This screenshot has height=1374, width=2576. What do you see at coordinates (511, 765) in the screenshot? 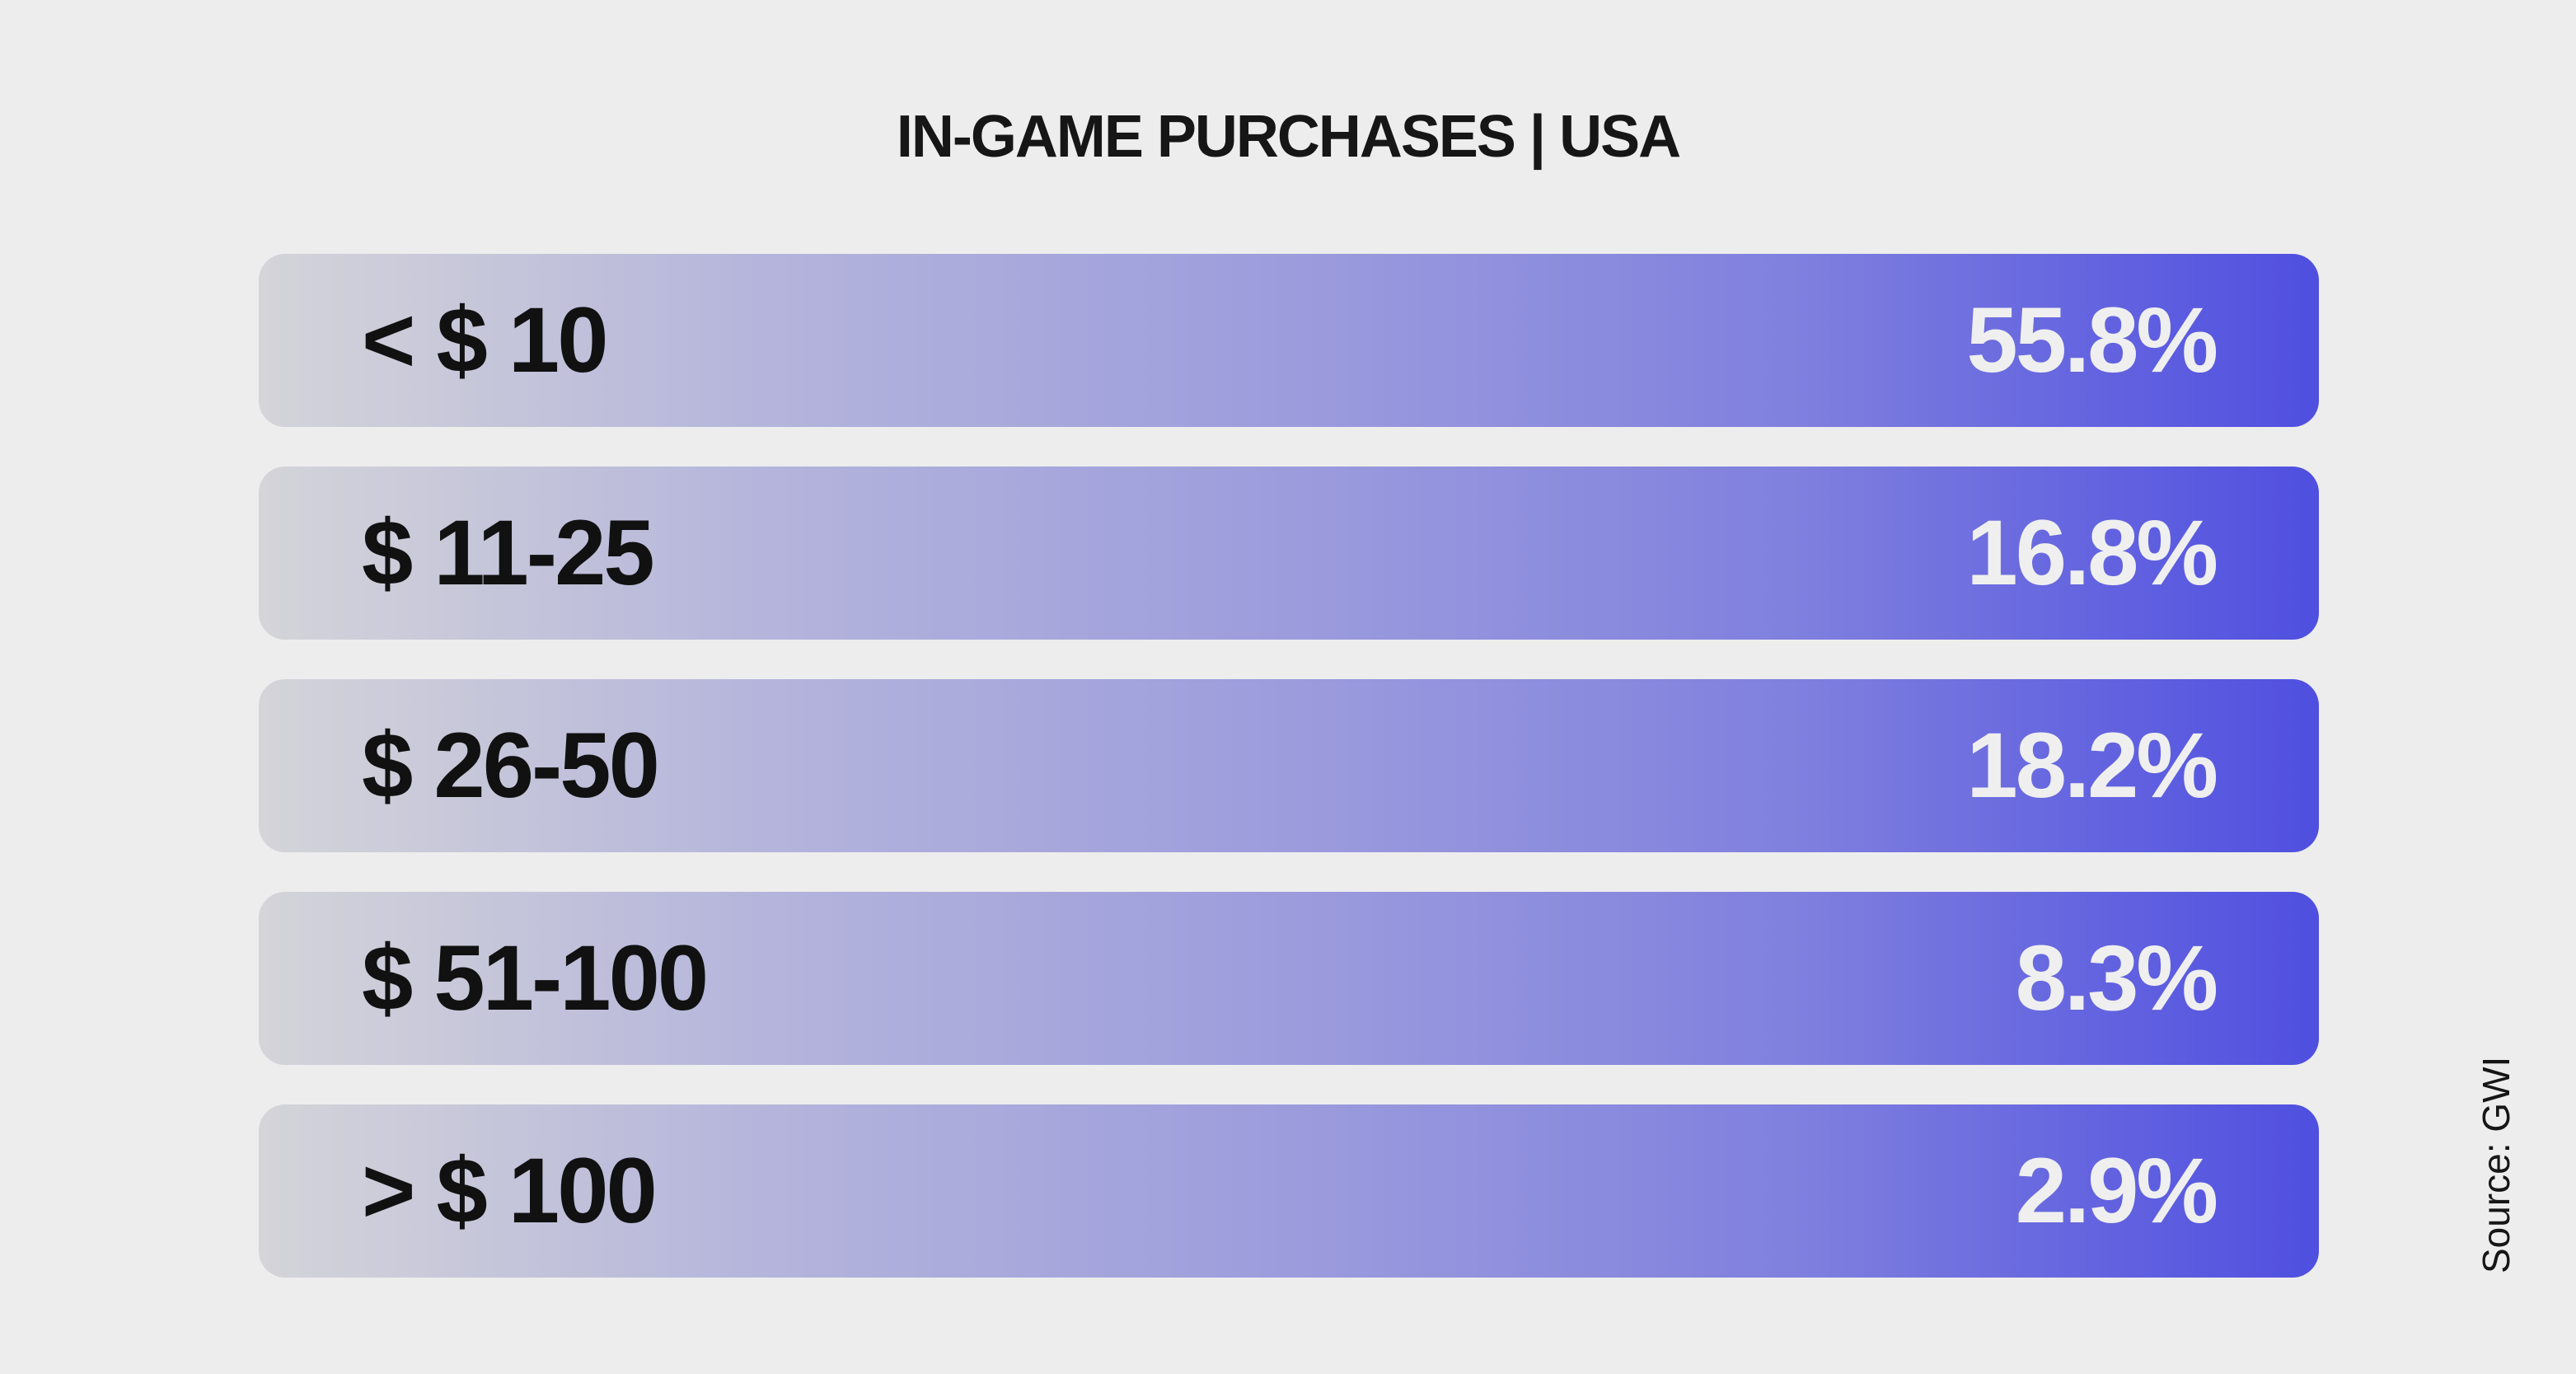
I see `category-label: $ 26-50` at bounding box center [511, 765].